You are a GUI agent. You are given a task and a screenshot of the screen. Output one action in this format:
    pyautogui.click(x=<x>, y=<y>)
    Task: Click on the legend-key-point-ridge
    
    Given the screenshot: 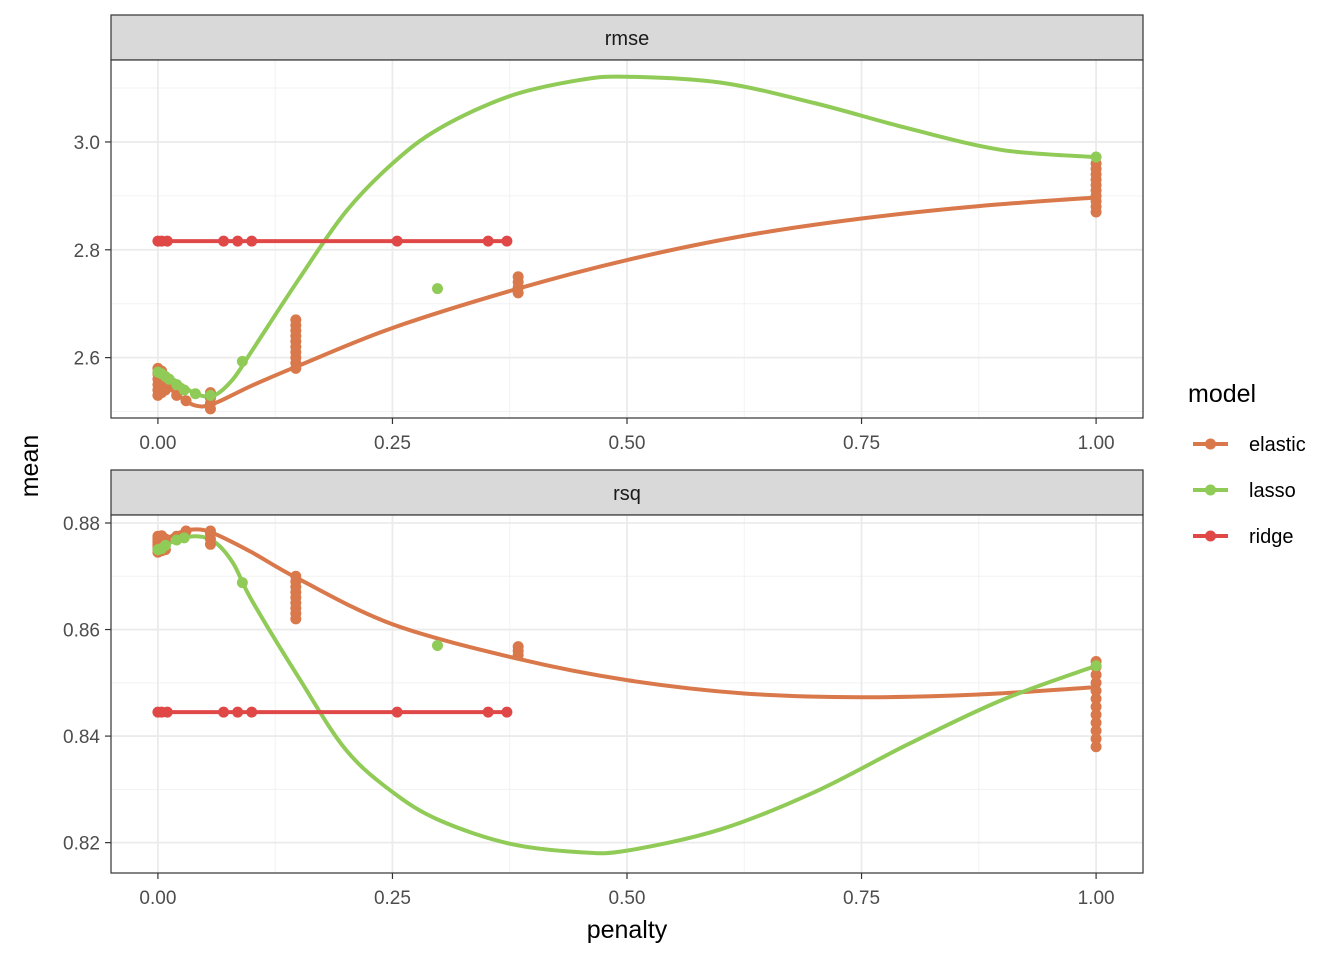 What is the action you would take?
    pyautogui.click(x=1210, y=536)
    